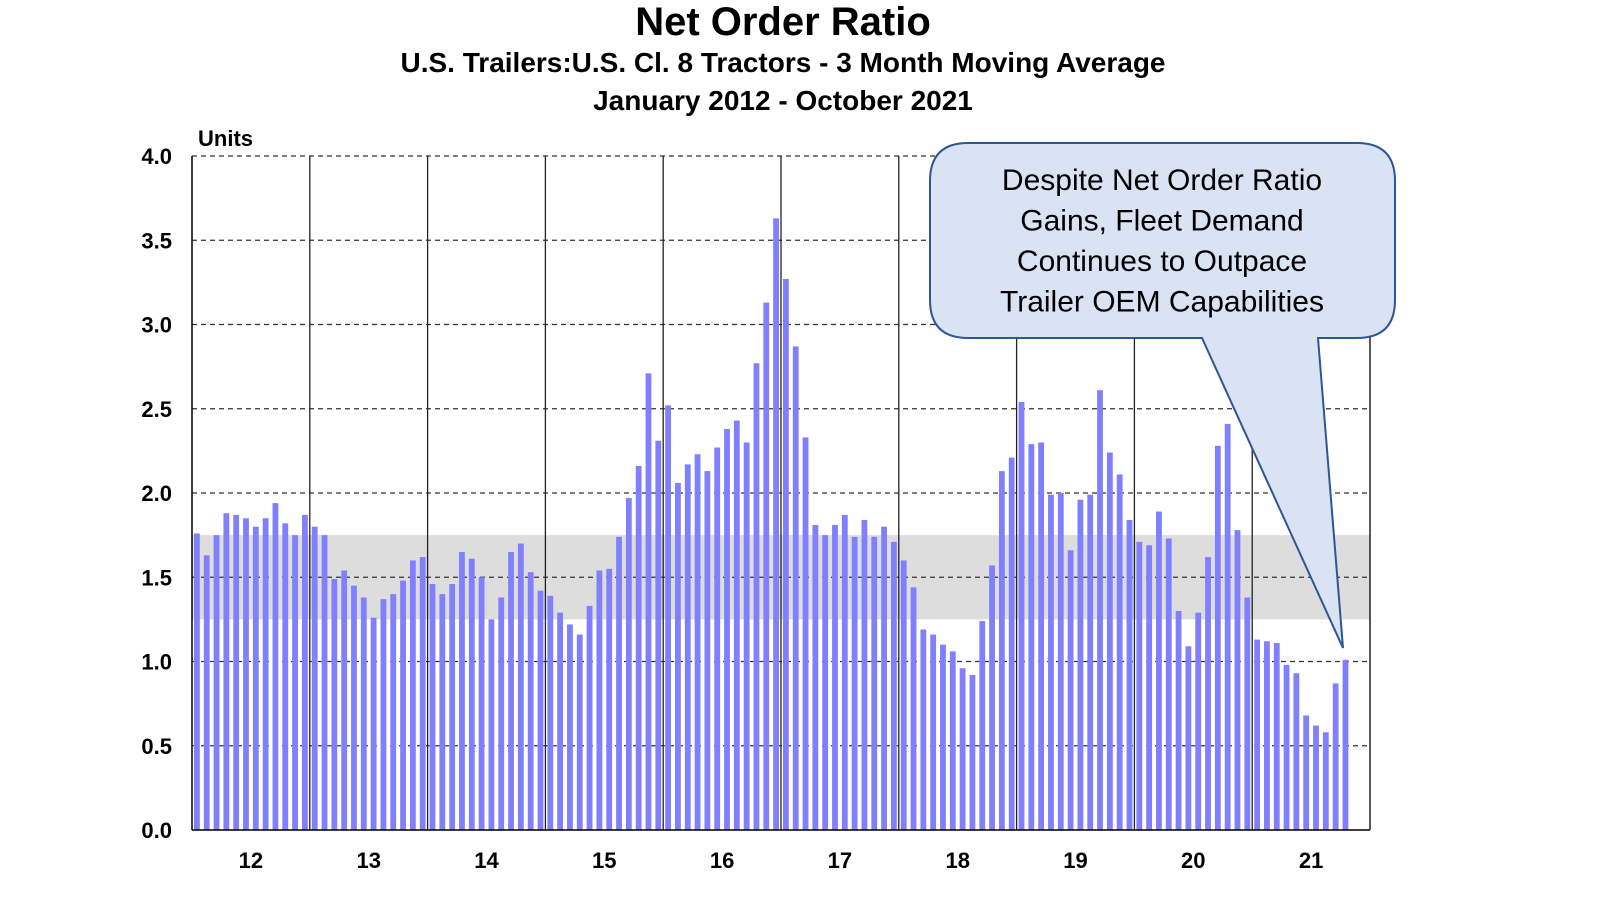  What do you see at coordinates (783, 22) in the screenshot?
I see `chart-title: Net Order Ratio` at bounding box center [783, 22].